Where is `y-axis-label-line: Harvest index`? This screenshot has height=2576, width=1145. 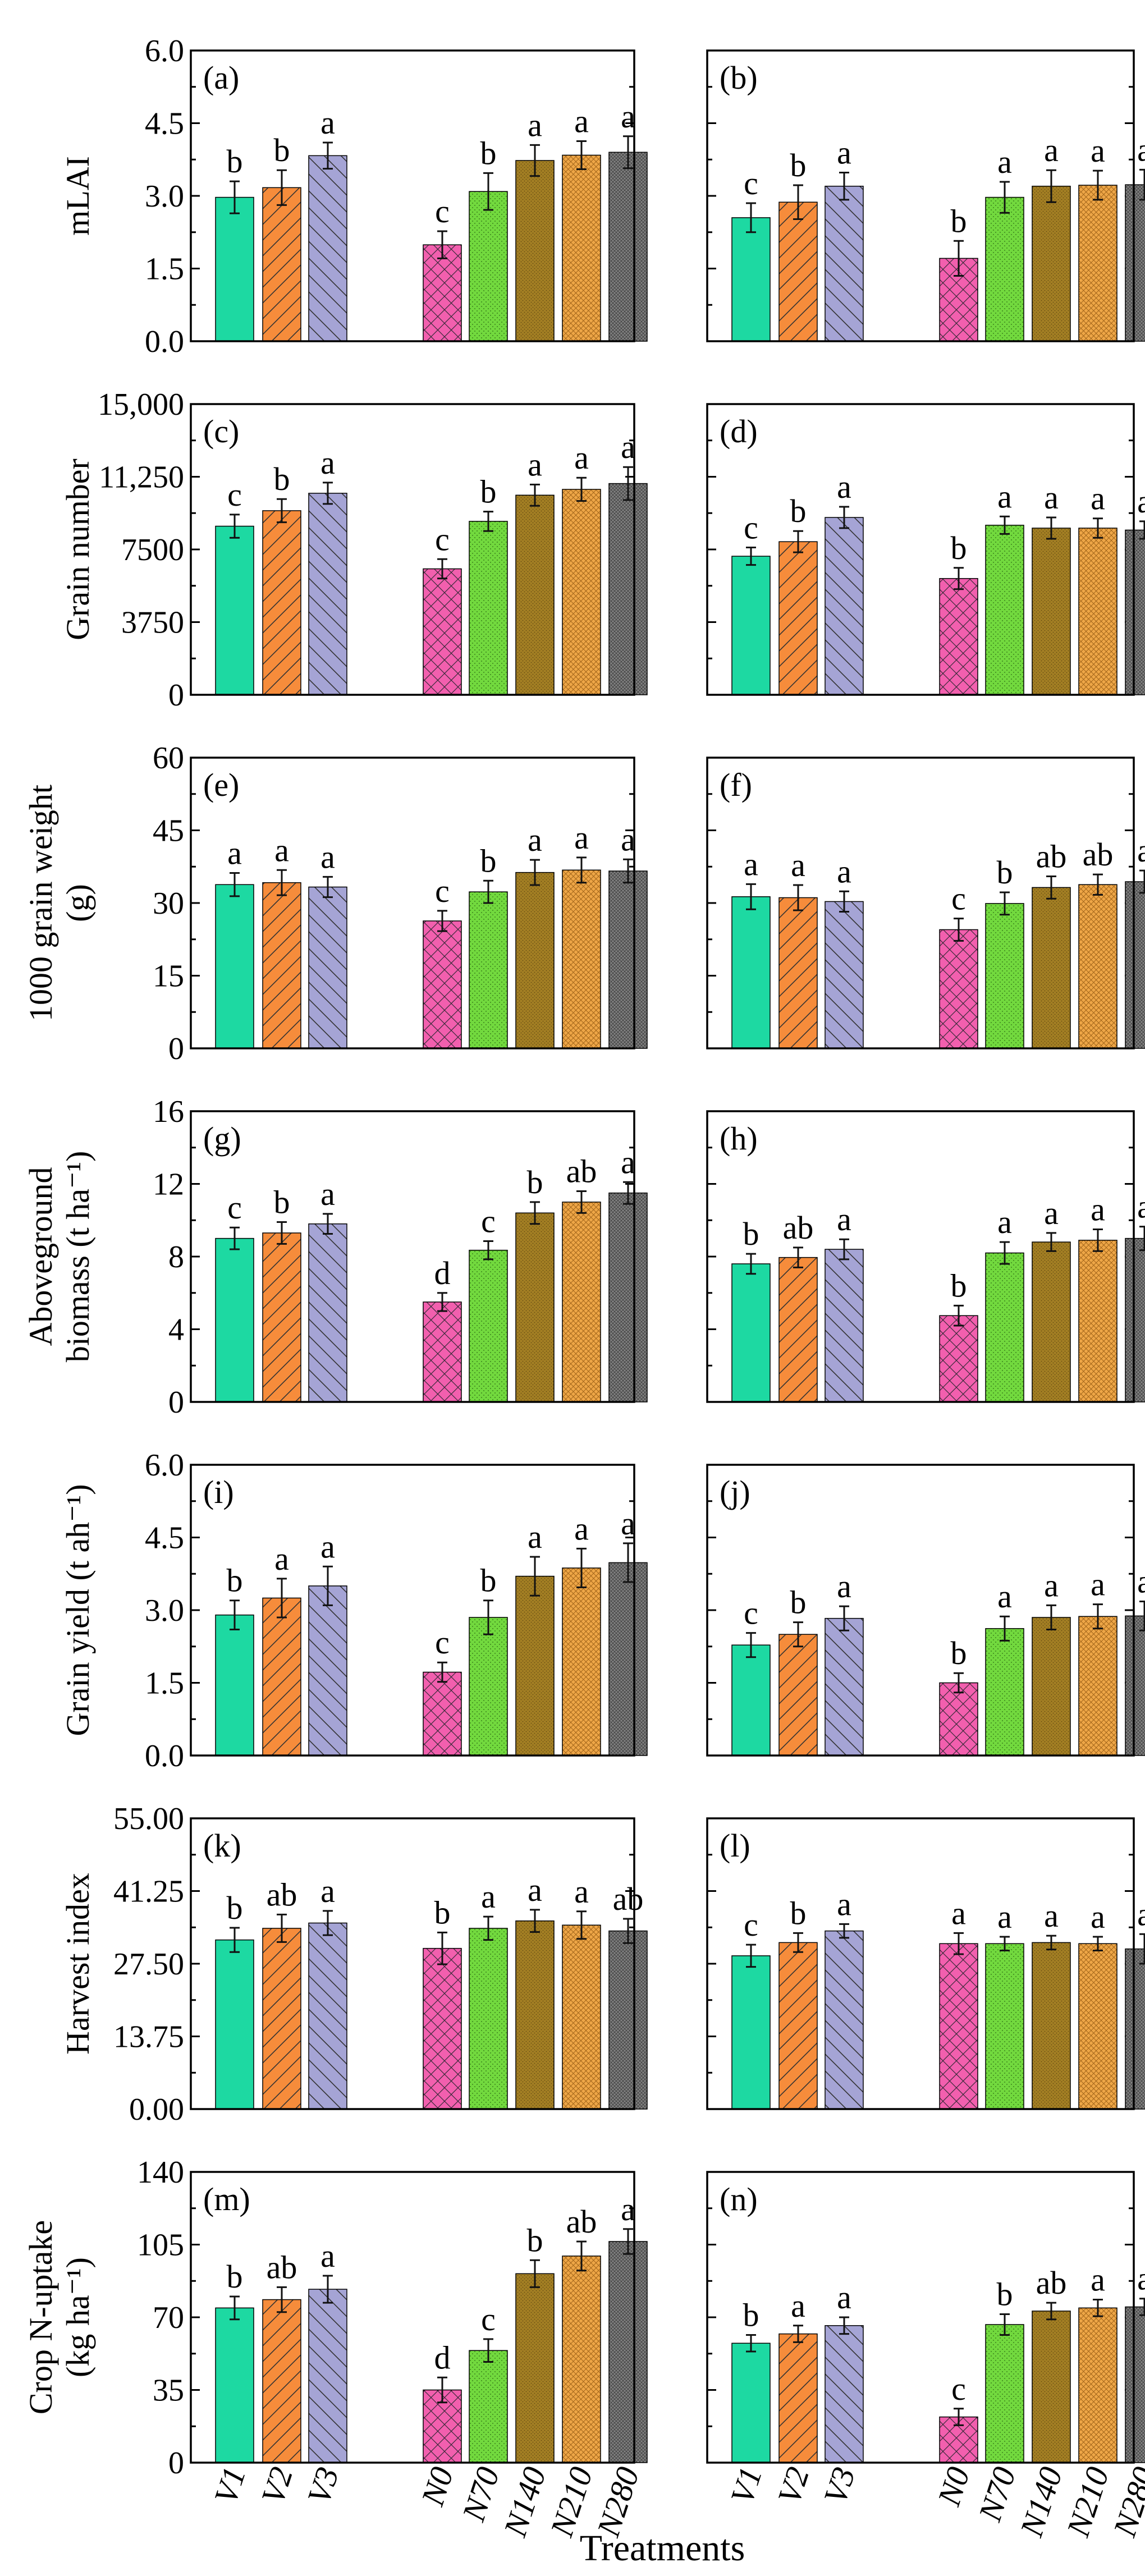
y-axis-label-line: Harvest index is located at coordinates (77, 1964).